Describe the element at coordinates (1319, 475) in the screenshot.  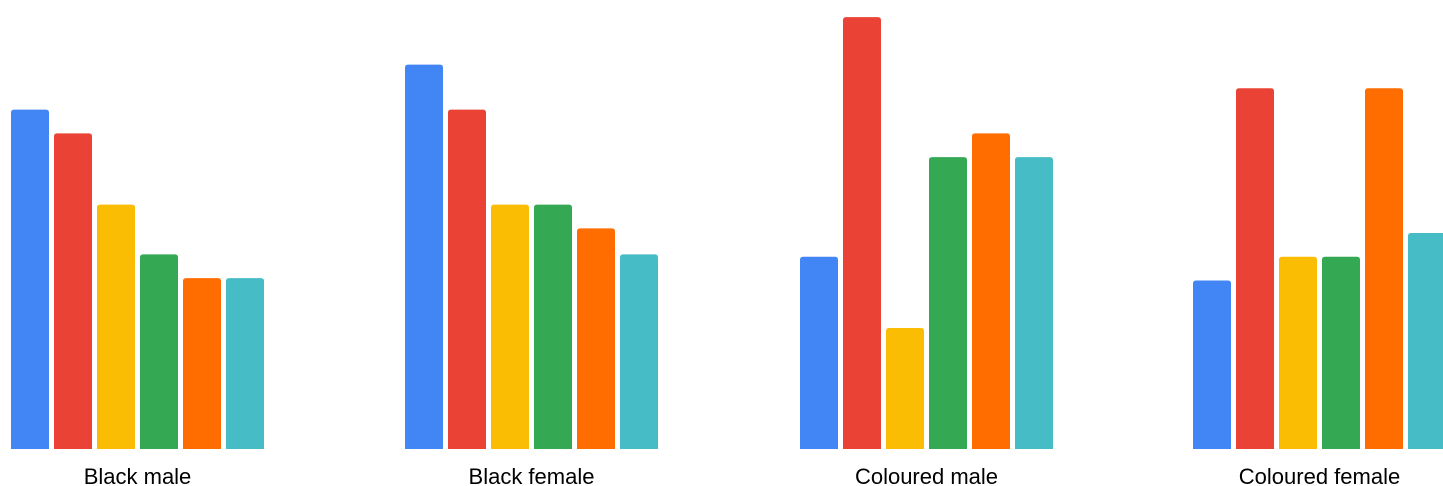
I see `category-label: Coloured female` at that location.